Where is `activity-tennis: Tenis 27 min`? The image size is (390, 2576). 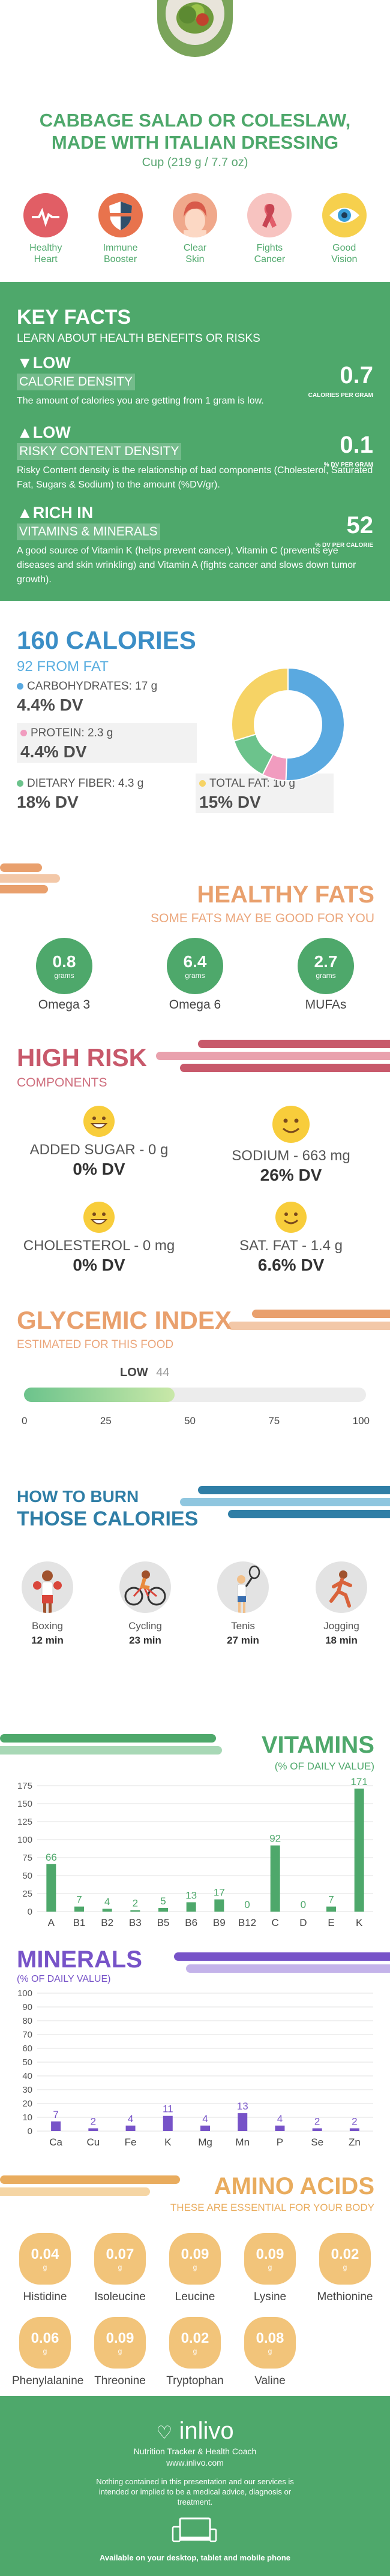 activity-tennis: Tenis 27 min is located at coordinates (243, 1604).